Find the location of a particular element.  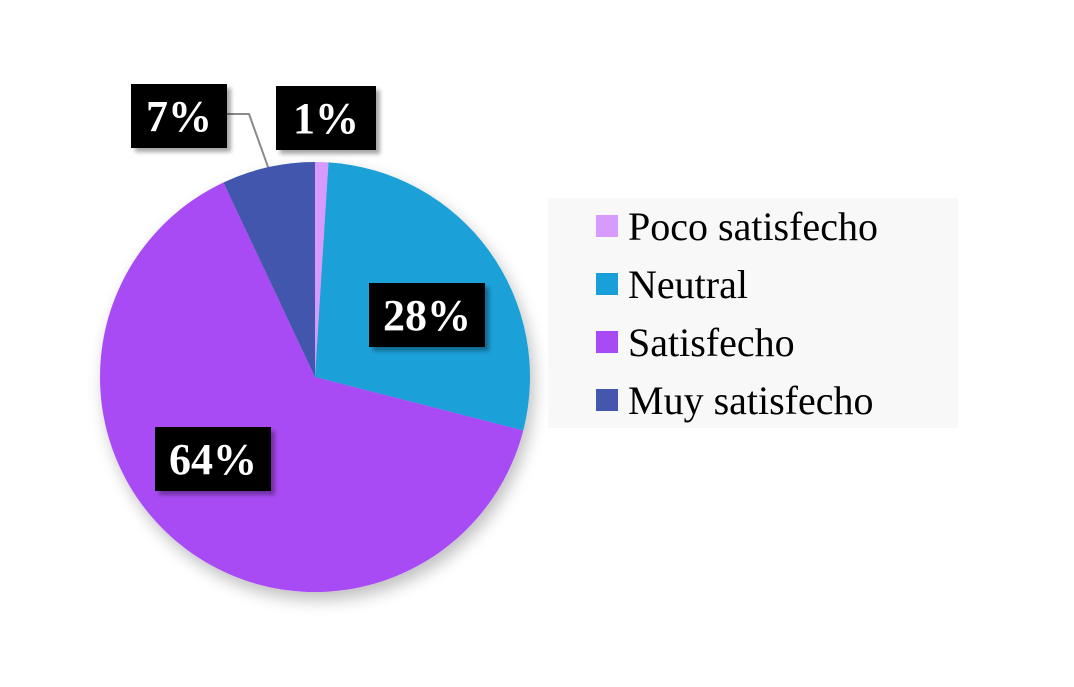

data-label-satisfecho: 64% is located at coordinates (213, 459).